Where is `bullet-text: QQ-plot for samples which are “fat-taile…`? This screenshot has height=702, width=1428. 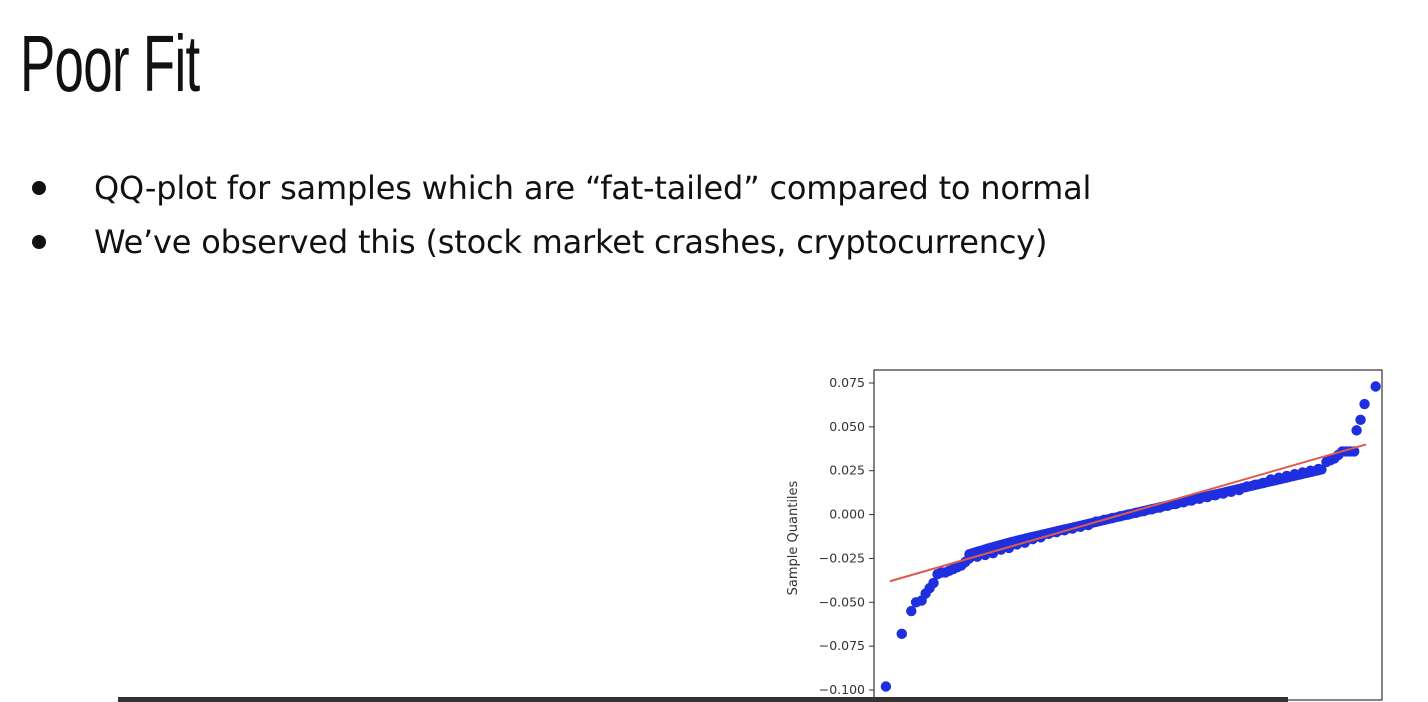 bullet-text: QQ-plot for samples which are “fat-taile… is located at coordinates (593, 188).